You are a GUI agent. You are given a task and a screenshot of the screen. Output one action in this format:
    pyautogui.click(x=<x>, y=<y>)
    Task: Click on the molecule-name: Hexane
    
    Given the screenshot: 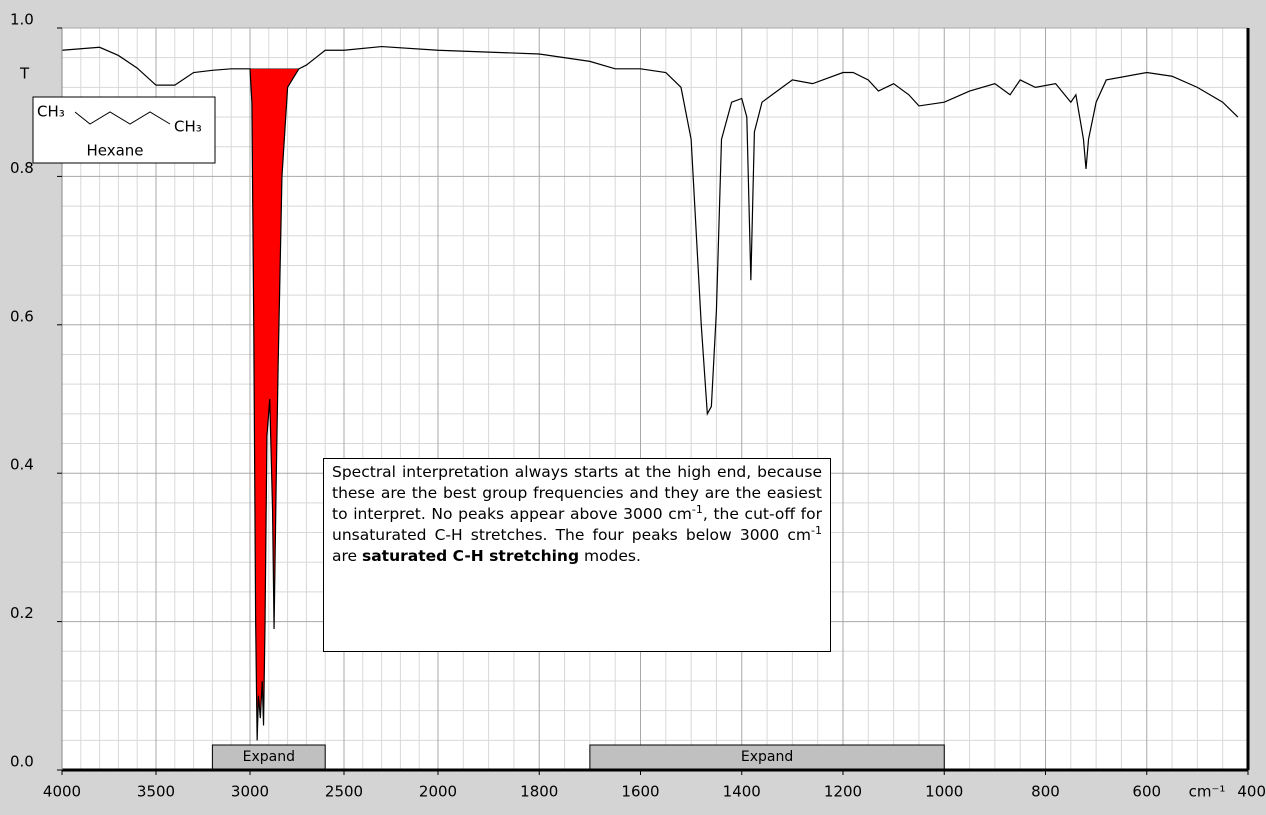 What is the action you would take?
    pyautogui.click(x=114, y=151)
    